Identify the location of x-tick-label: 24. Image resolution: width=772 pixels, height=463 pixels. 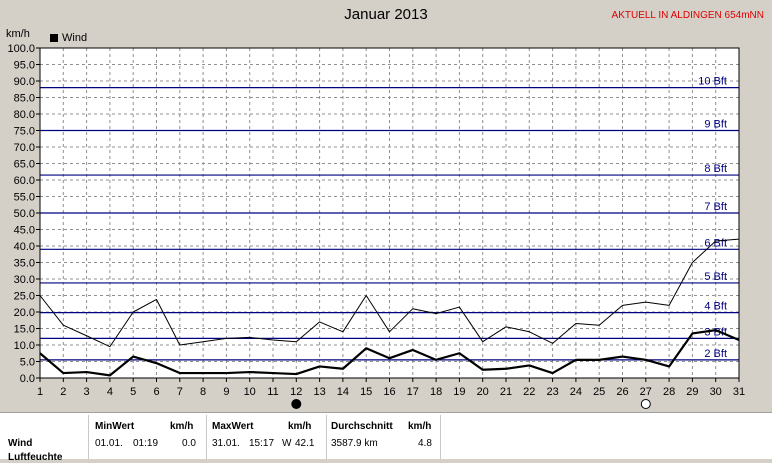
(576, 392).